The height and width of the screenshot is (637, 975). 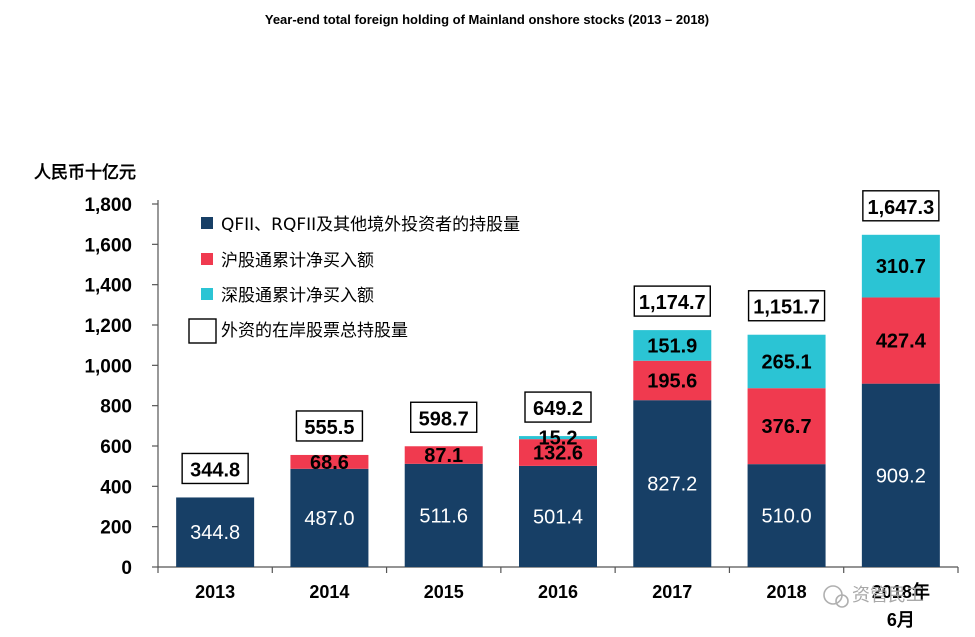 I want to click on total-label-box: 1,174.7, so click(x=672, y=301).